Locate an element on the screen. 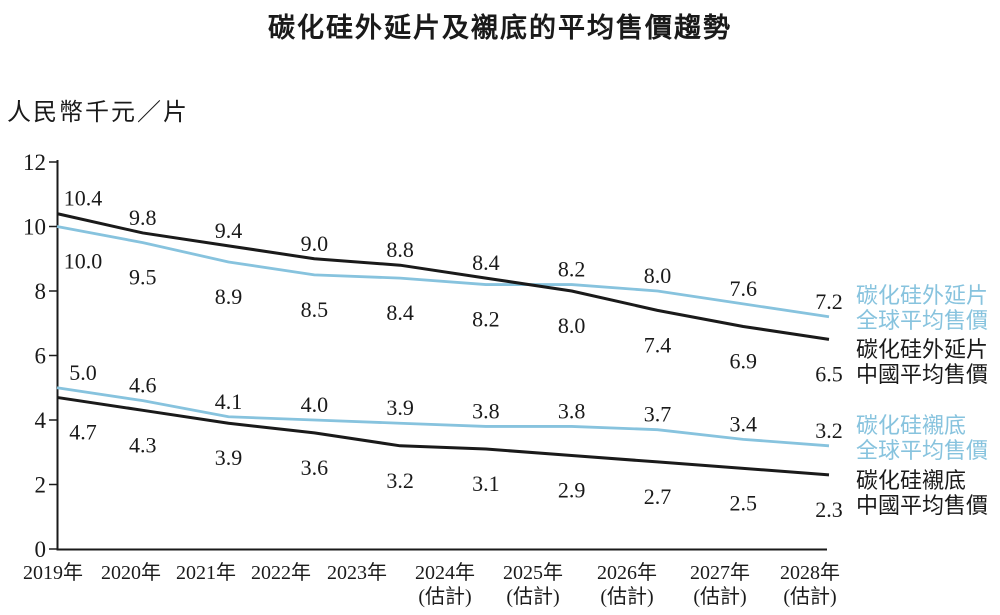 This screenshot has height=615, width=1000. y-tick-label: 0 is located at coordinates (41, 549).